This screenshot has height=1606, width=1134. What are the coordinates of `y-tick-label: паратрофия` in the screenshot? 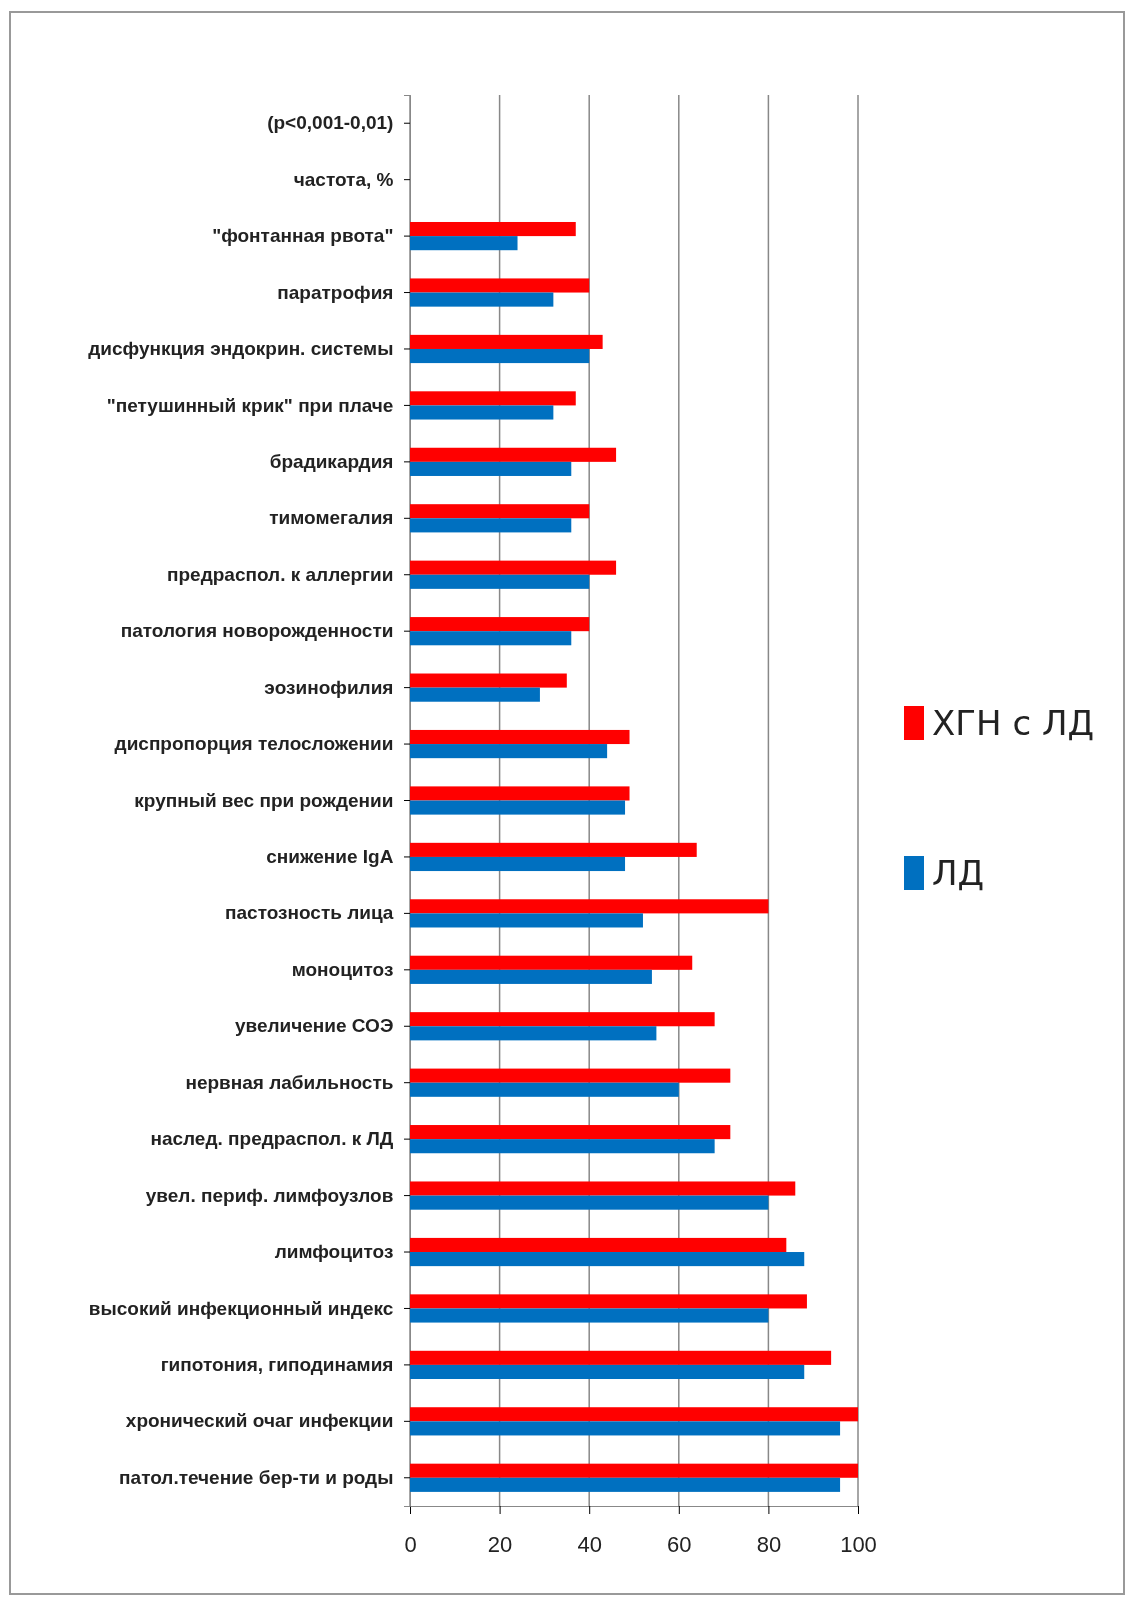 It's located at (335, 292).